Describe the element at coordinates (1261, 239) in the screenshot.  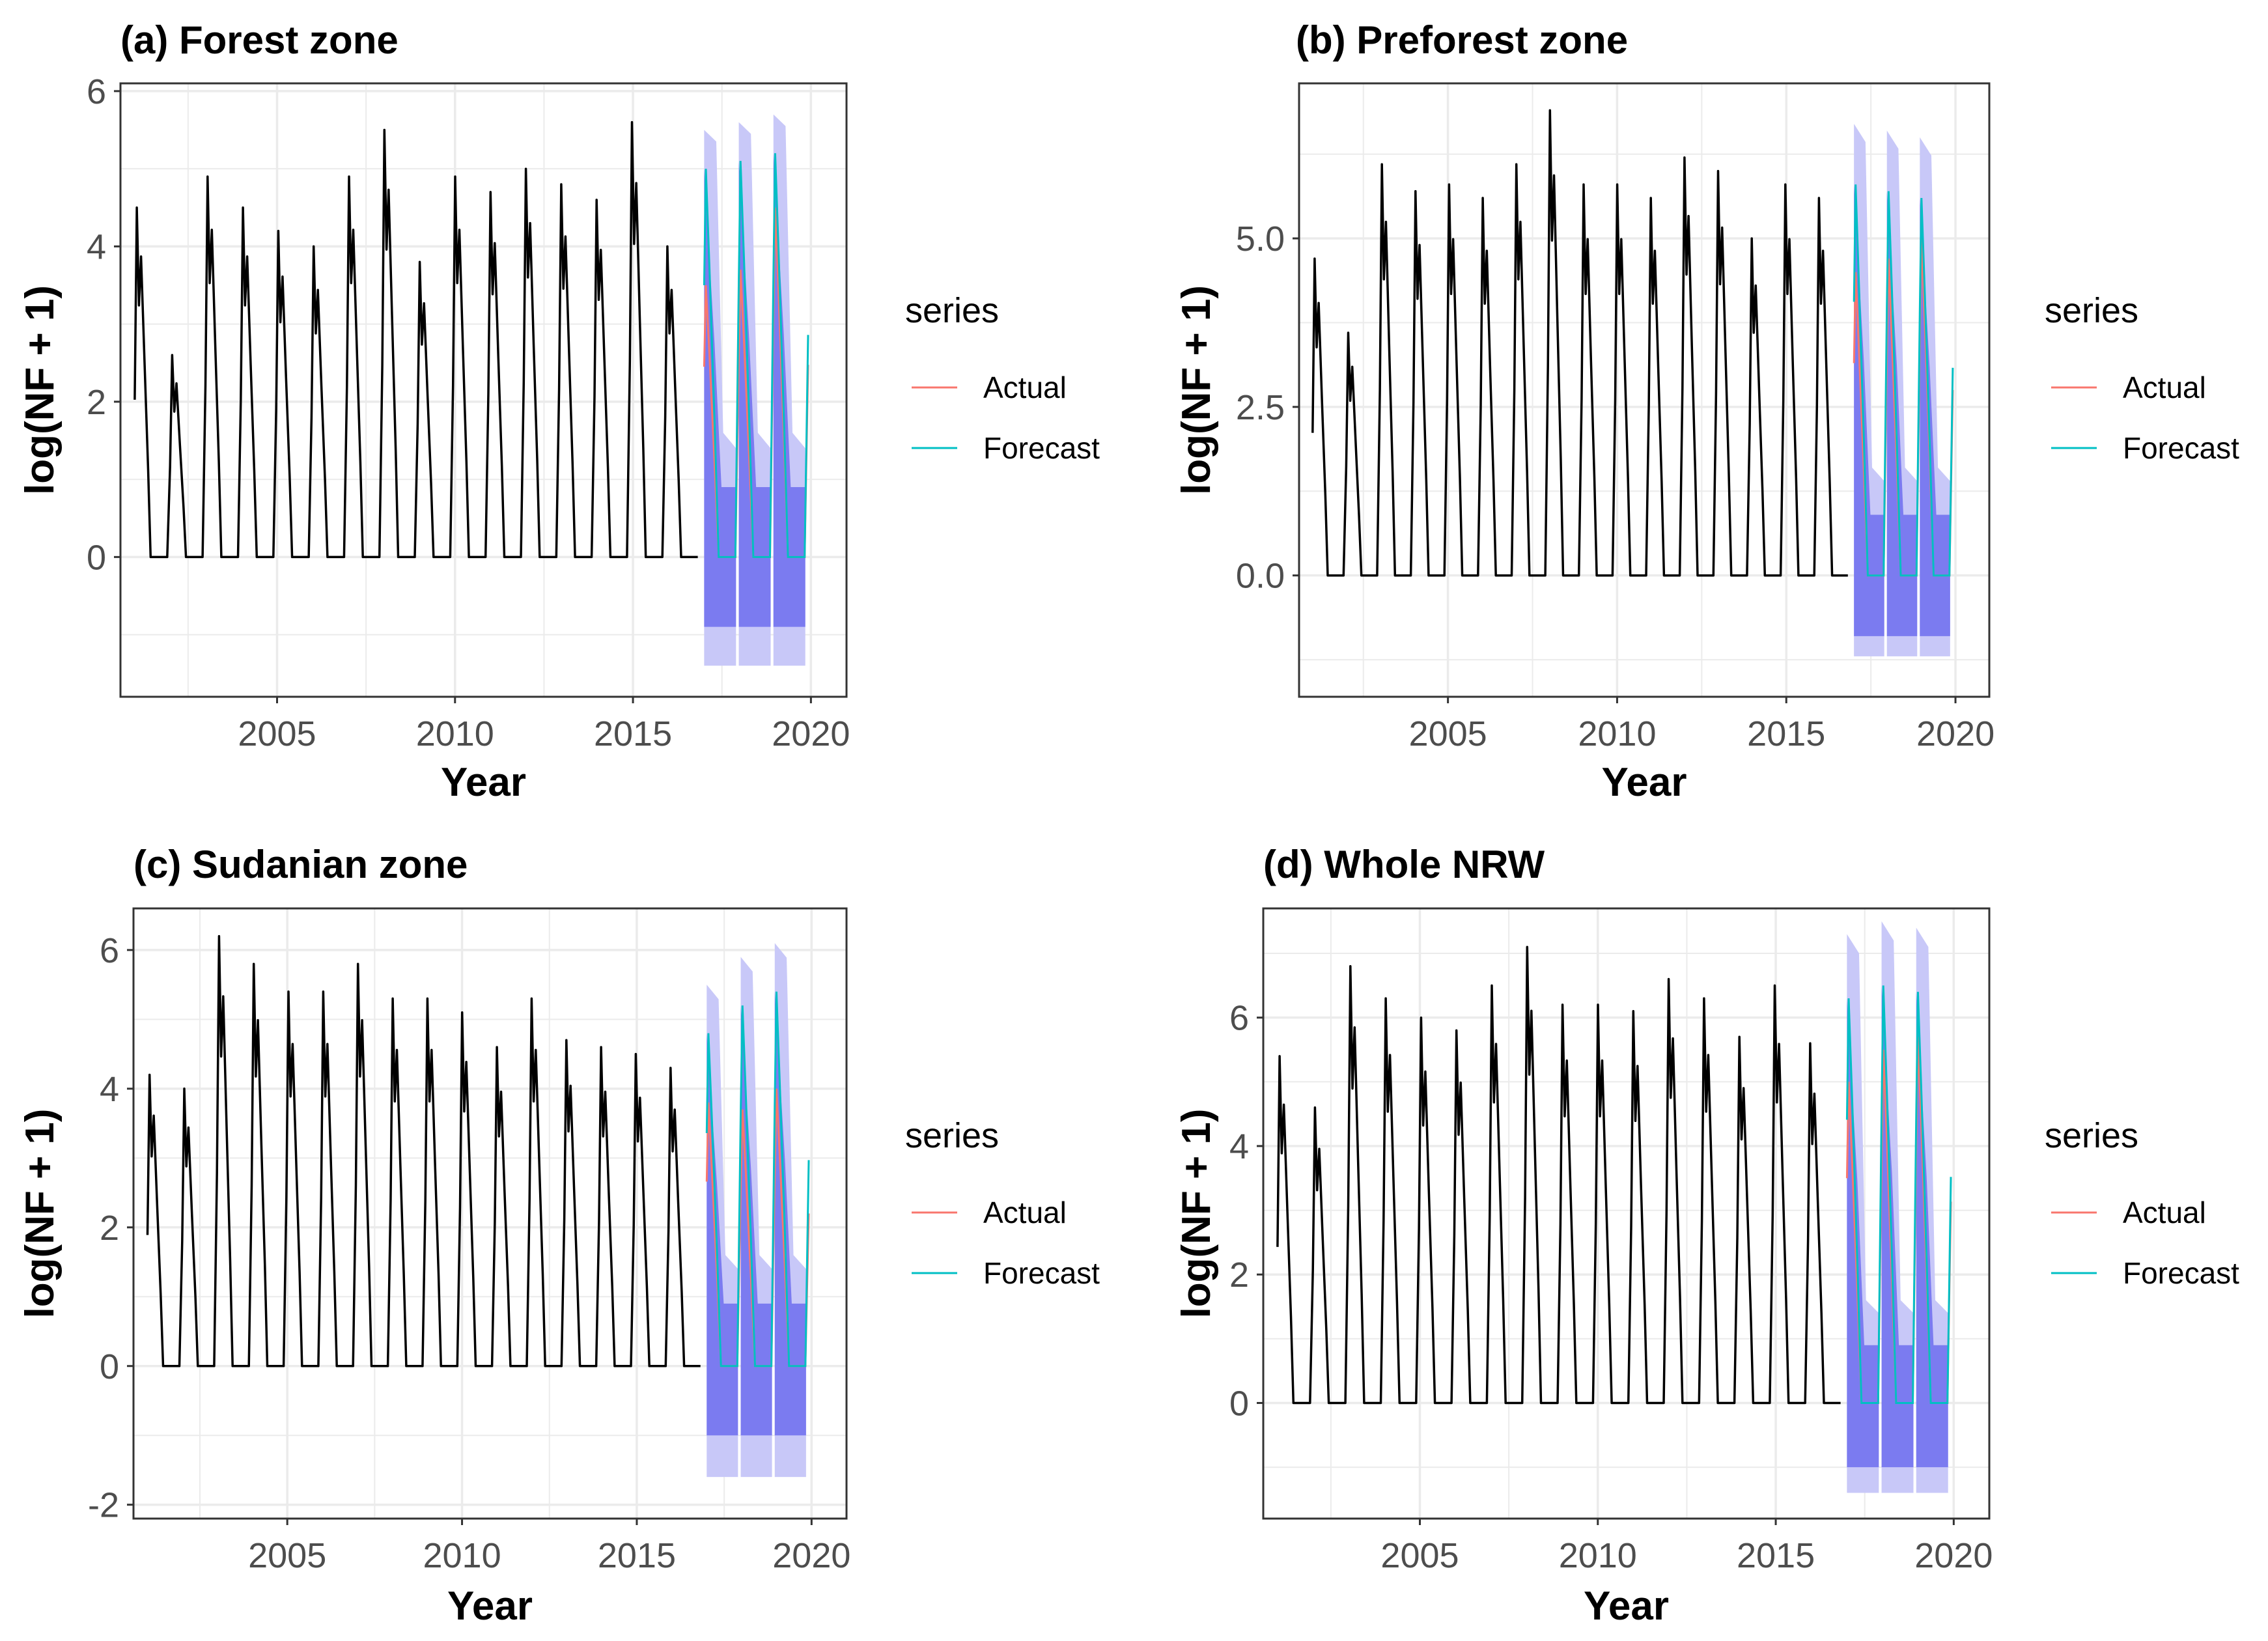
I see `y-tick-label: 5.0` at that location.